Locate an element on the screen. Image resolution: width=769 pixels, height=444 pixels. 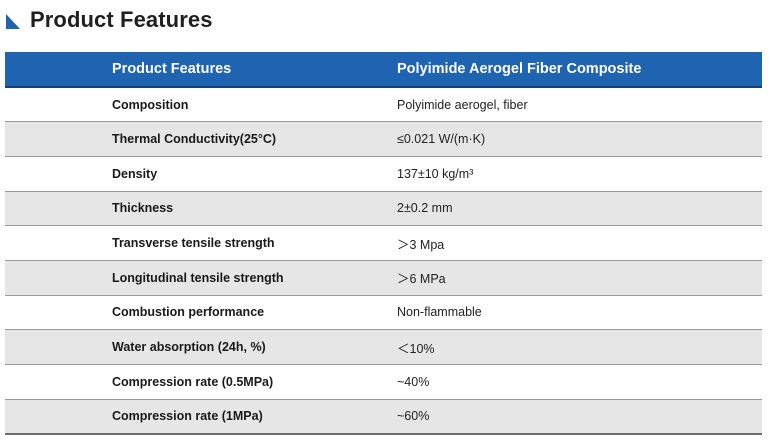
row-parameter: Combustion performance is located at coordinates (188, 312).